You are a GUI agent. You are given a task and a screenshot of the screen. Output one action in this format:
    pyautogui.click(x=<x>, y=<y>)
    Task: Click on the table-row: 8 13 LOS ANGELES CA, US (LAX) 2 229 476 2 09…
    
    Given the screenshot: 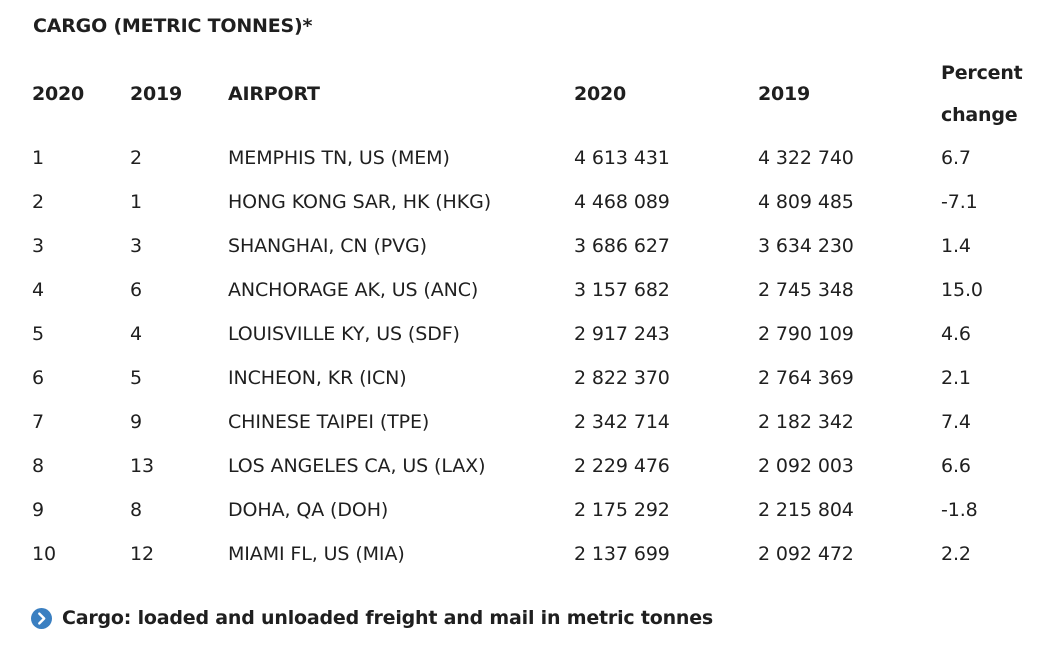 What is the action you would take?
    pyautogui.click(x=532, y=466)
    